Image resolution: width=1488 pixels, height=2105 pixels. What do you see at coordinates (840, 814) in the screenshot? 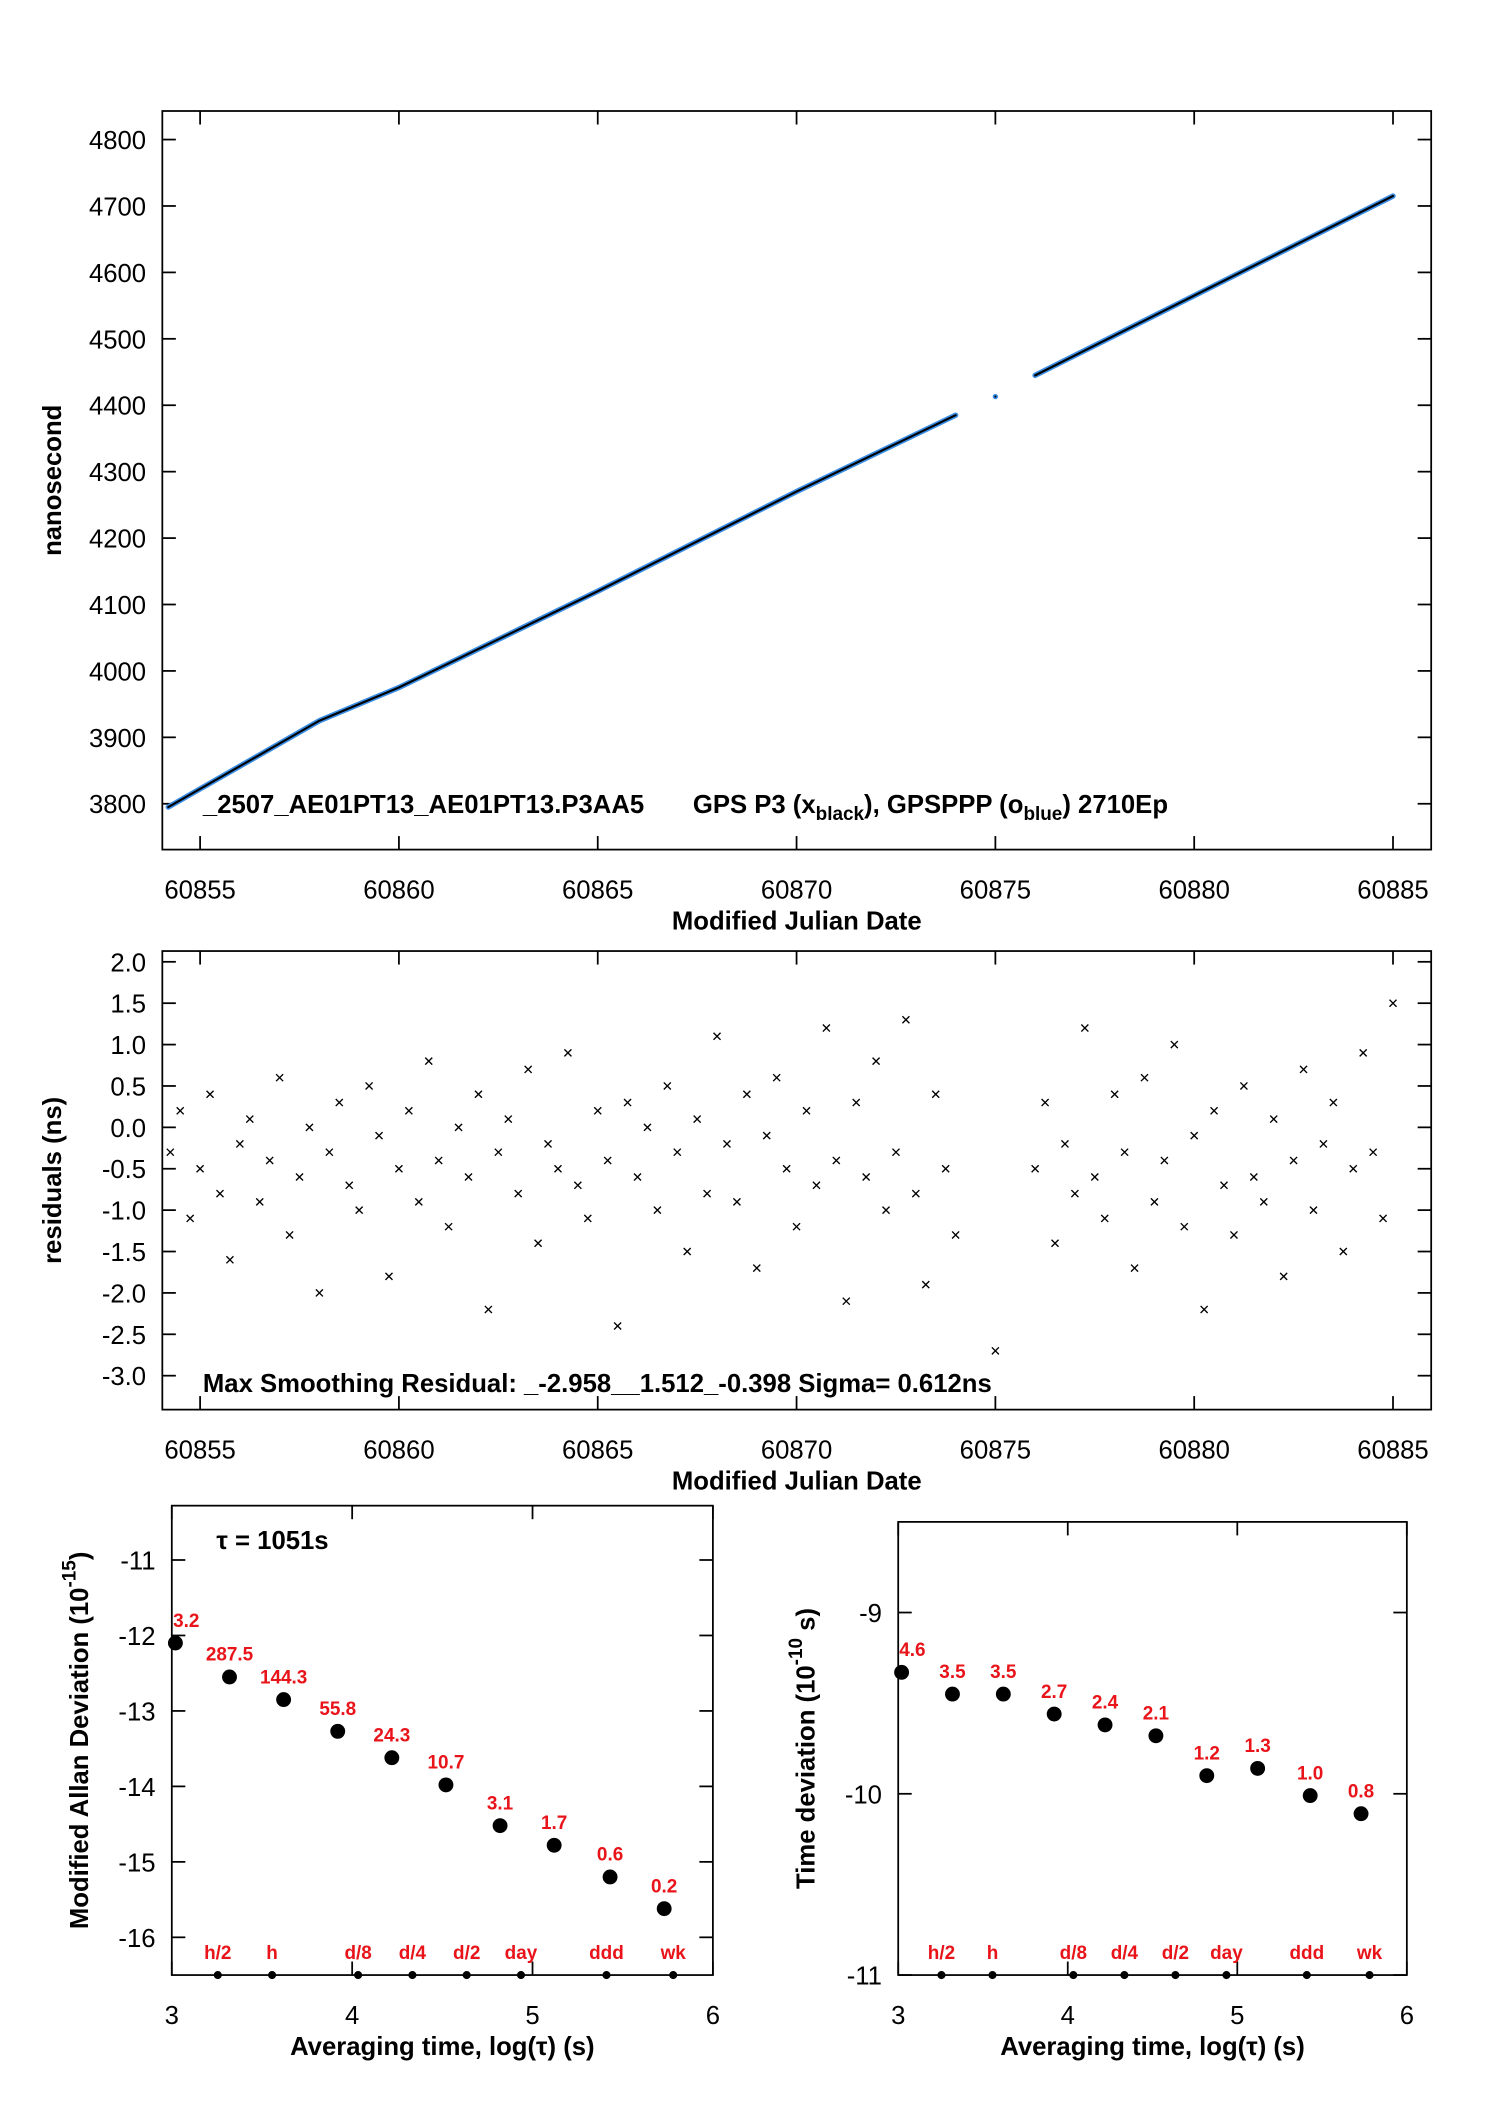
I see `annotation-part: black` at bounding box center [840, 814].